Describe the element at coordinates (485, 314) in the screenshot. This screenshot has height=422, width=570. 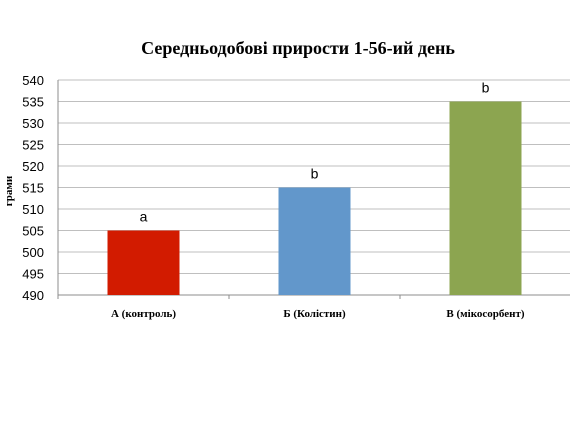
I see `x-tick-label: В (мікосорбент)` at that location.